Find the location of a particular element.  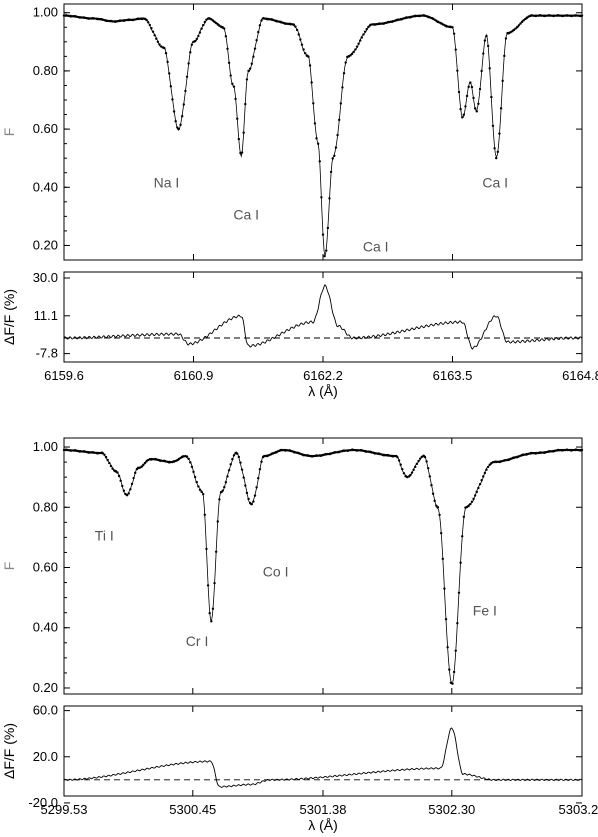

residual-y-tick-label: 20.0 is located at coordinates (45, 756).